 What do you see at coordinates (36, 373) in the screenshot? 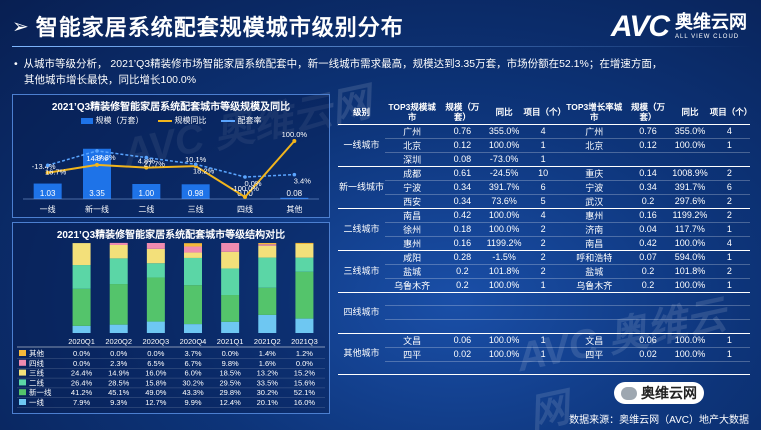
I see `series-label: 三线` at bounding box center [36, 373].